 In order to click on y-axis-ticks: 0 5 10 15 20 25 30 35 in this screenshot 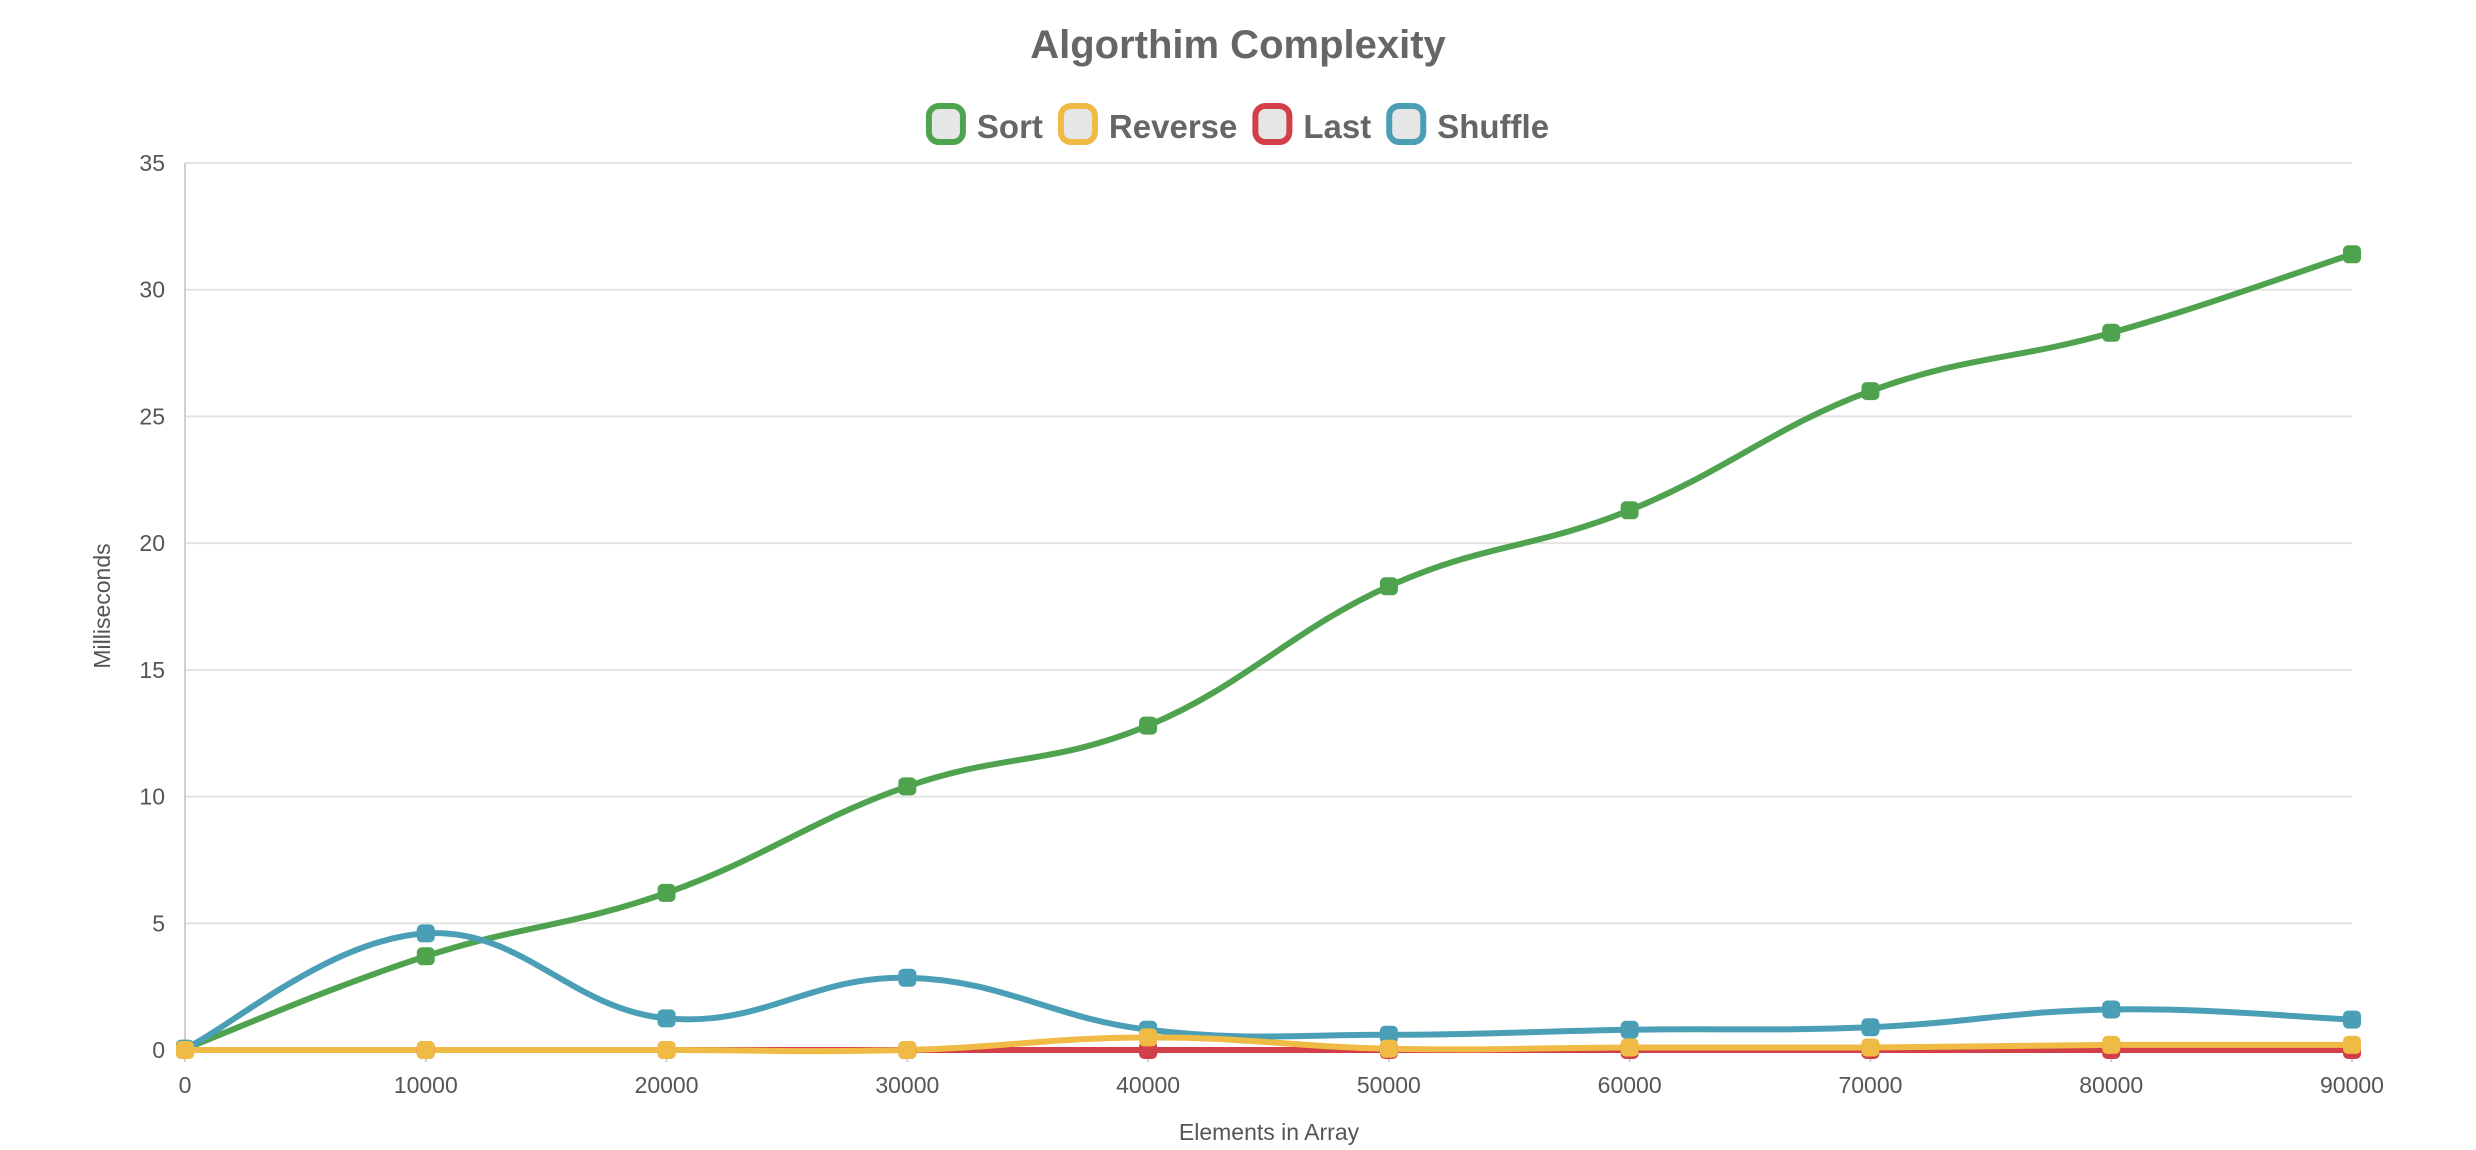, I will do `click(152, 606)`.